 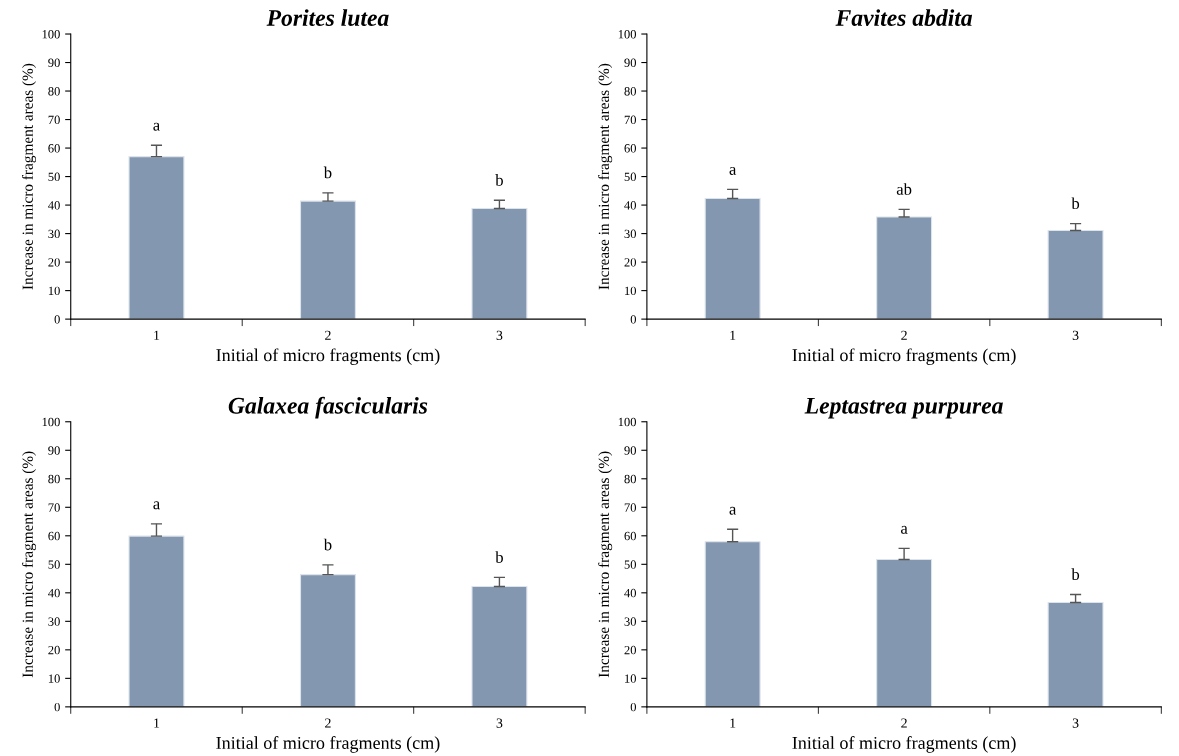 I want to click on chart-title: Porites lutea, so click(x=327, y=17).